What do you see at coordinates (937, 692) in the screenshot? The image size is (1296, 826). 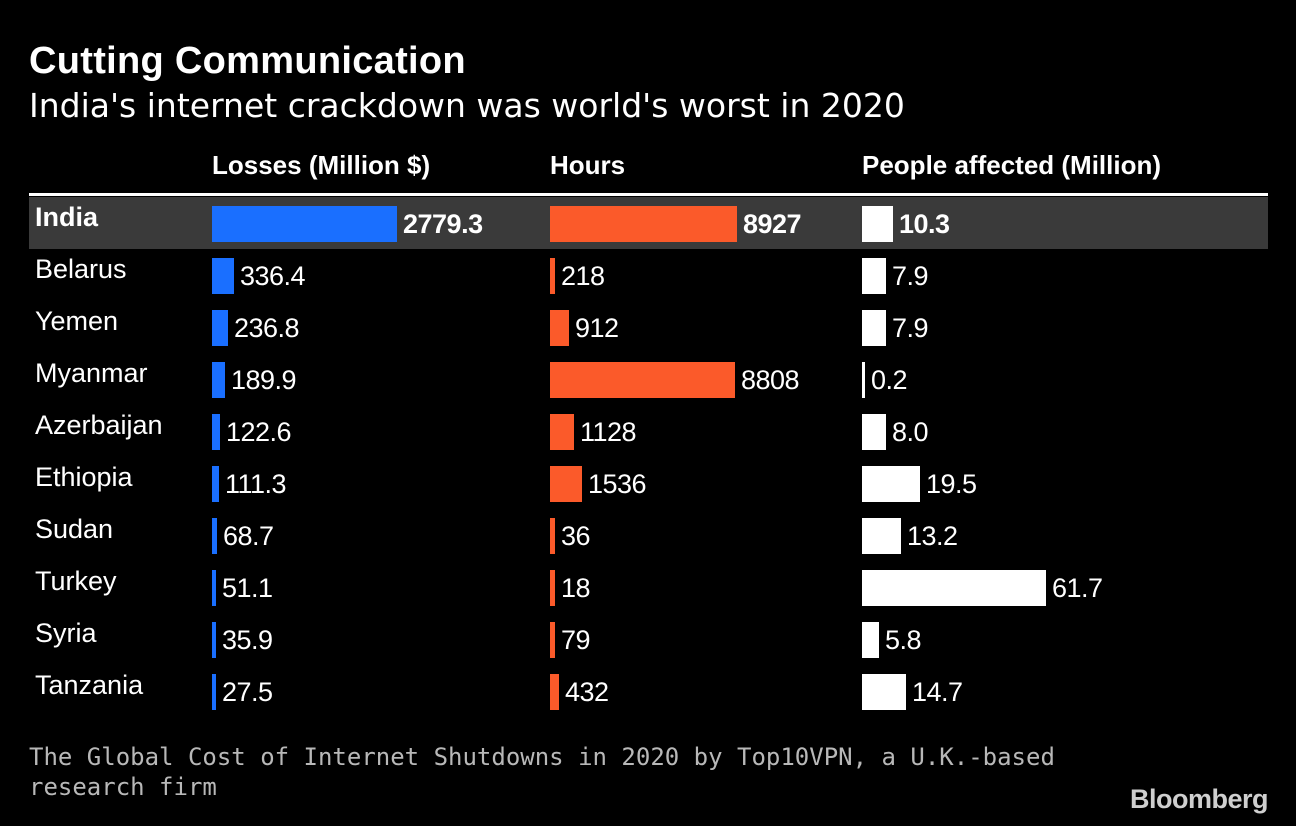 I see `people-value-label: 14.7` at bounding box center [937, 692].